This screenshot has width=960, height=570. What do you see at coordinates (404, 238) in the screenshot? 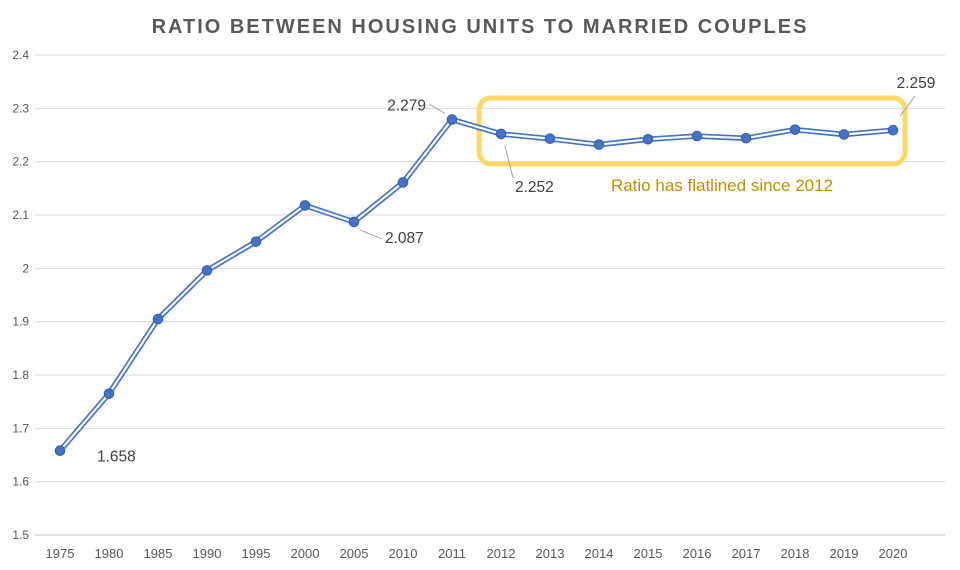
I see `point-label: 2.087` at bounding box center [404, 238].